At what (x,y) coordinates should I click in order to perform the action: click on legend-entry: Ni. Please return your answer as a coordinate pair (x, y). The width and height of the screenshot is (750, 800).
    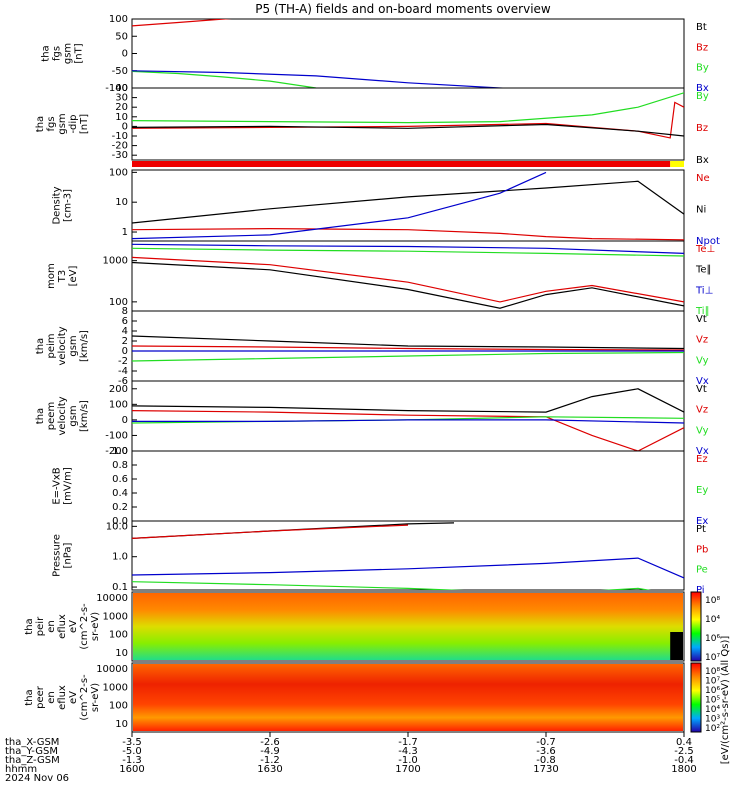
    Looking at the image, I should click on (701, 210).